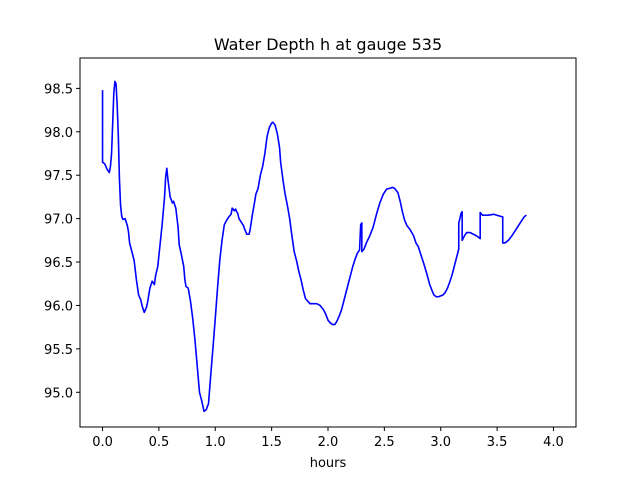  I want to click on x-tick-label: 1.0, so click(215, 442).